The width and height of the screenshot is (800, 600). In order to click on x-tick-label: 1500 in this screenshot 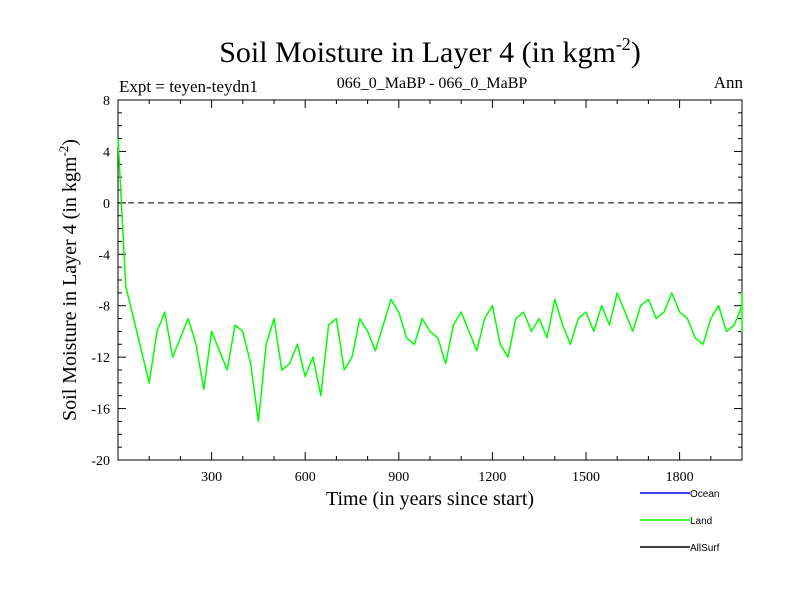, I will do `click(586, 477)`.